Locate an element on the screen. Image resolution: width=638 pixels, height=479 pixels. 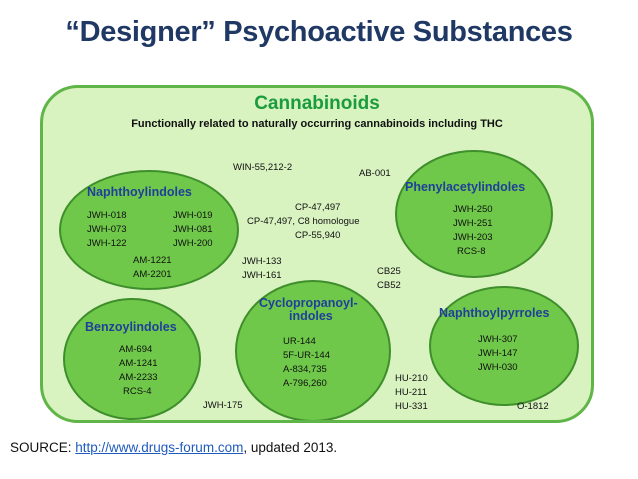
compound-label: AM-1241 is located at coordinates (138, 363).